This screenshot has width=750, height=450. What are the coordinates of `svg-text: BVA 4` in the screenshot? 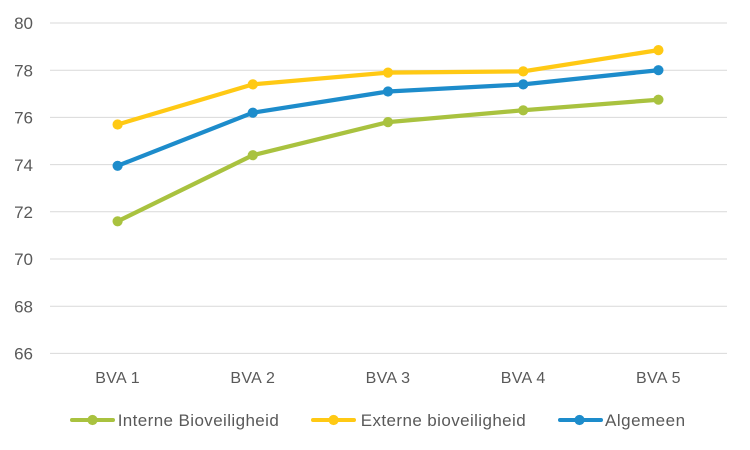 It's located at (523, 378).